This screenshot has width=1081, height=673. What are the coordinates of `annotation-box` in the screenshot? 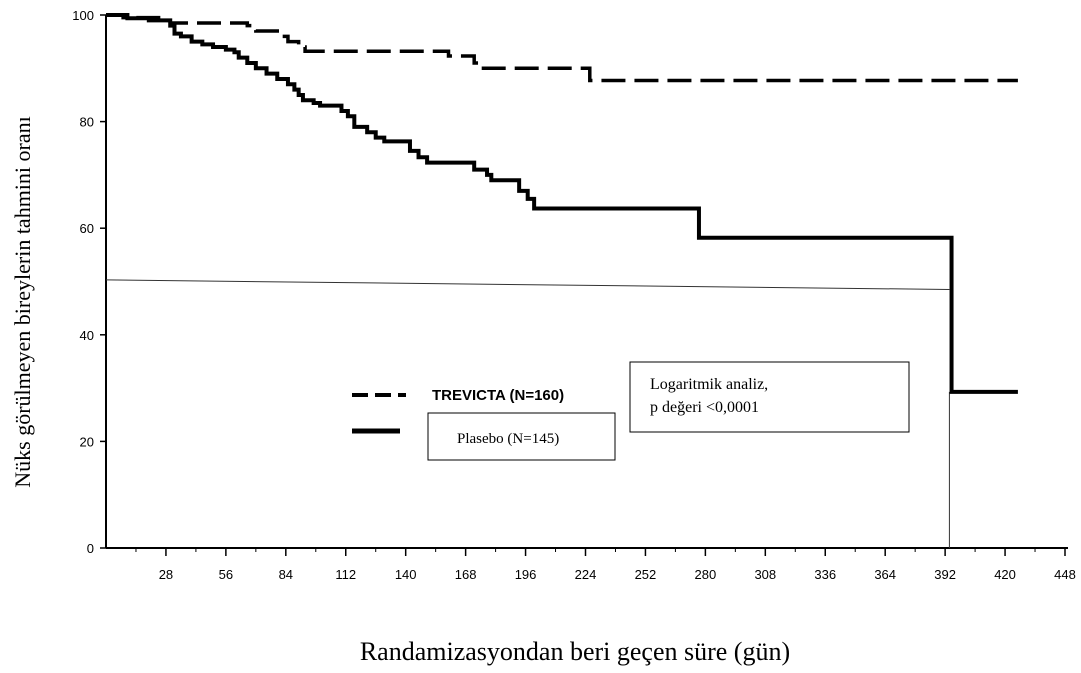 It's located at (769, 397).